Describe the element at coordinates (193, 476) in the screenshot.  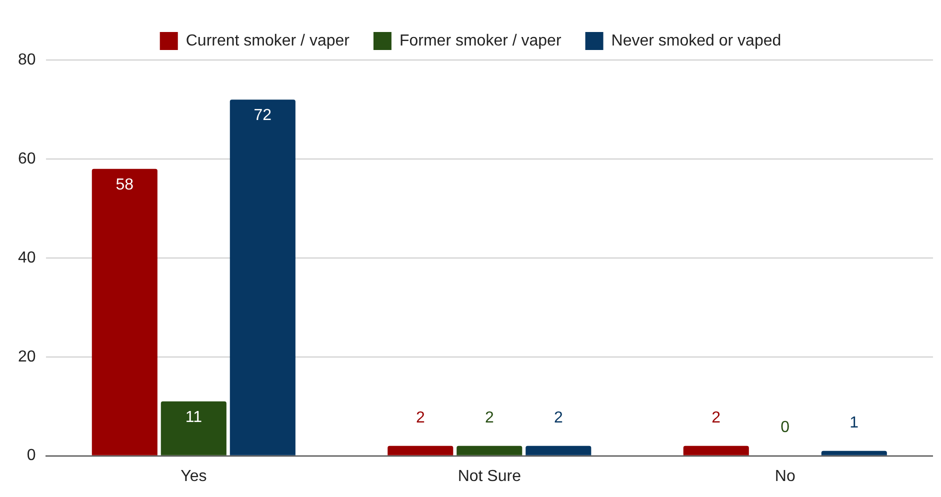
I see `x-tick-label: Yes` at that location.